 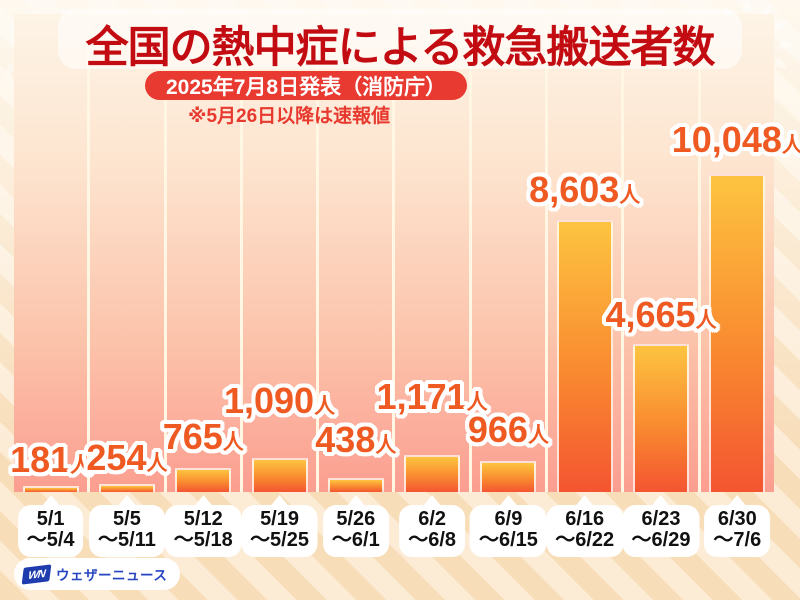 I want to click on category-end-date: 〜7/6, so click(x=737, y=540).